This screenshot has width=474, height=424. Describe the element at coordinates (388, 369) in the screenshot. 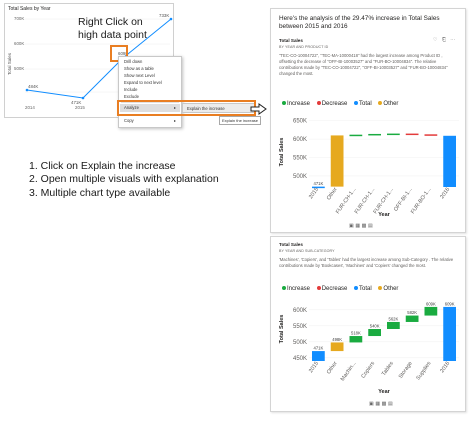

I see `x-tick-label: Tables` at that location.